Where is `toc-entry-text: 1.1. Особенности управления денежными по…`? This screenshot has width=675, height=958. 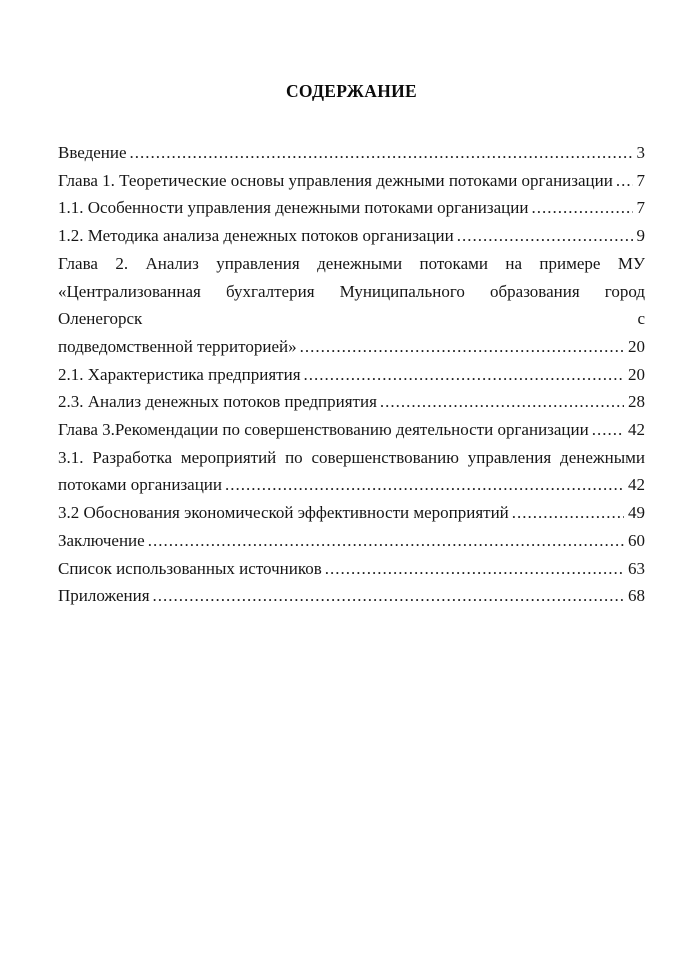
toc-entry-text: 1.1. Особенности управления денежными по… is located at coordinates (293, 208).